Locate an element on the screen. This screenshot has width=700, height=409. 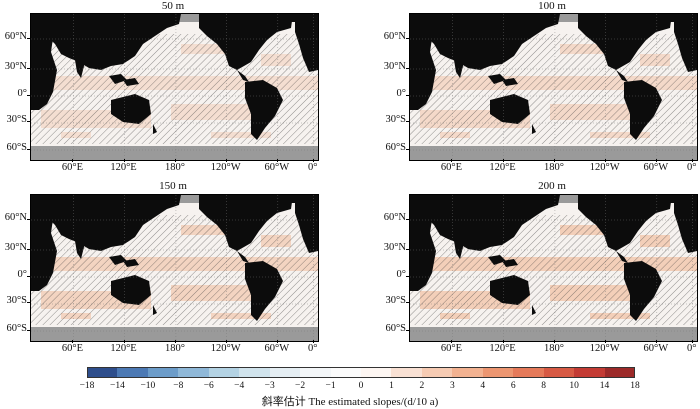
colorbar-tick-label: −14 is located at coordinates (117, 386).